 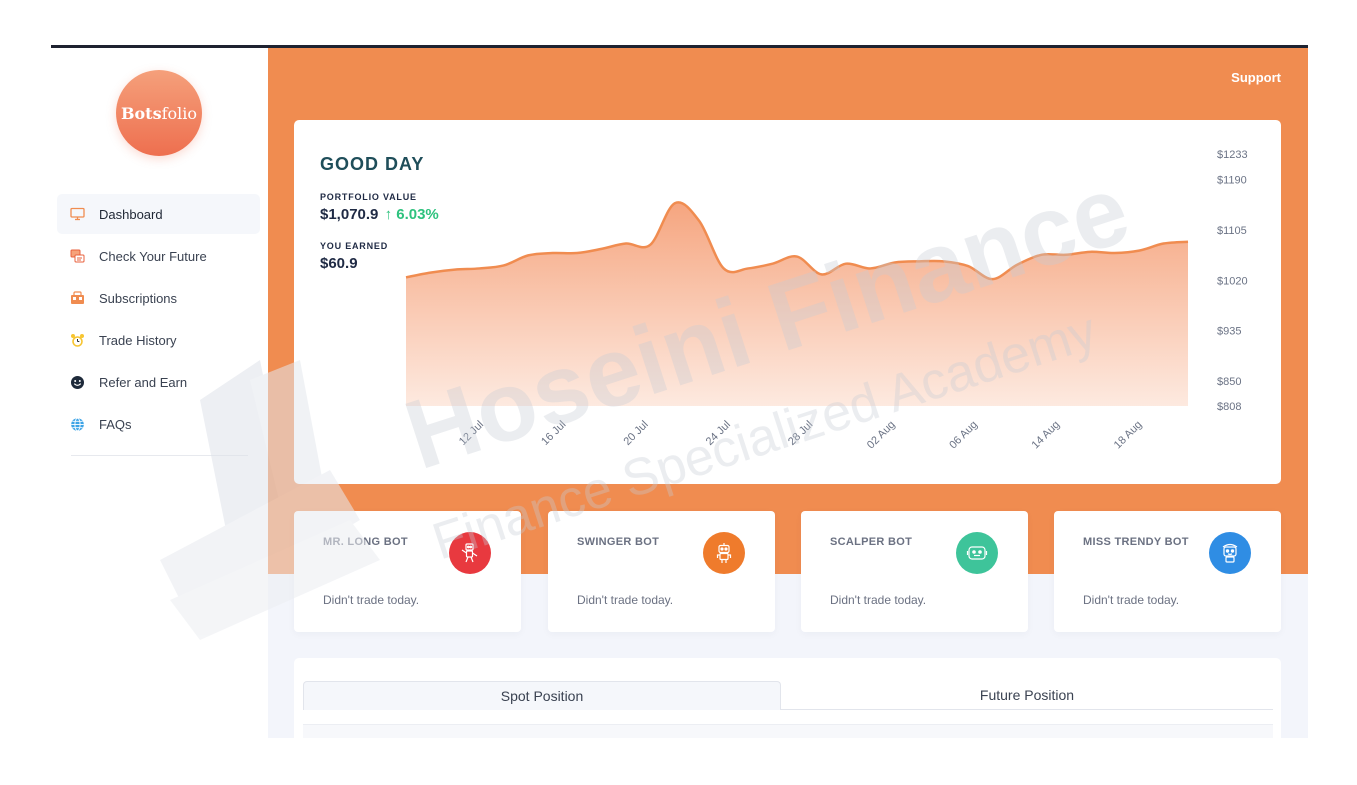 What do you see at coordinates (1229, 407) in the screenshot?
I see `y-tick-label: $808` at bounding box center [1229, 407].